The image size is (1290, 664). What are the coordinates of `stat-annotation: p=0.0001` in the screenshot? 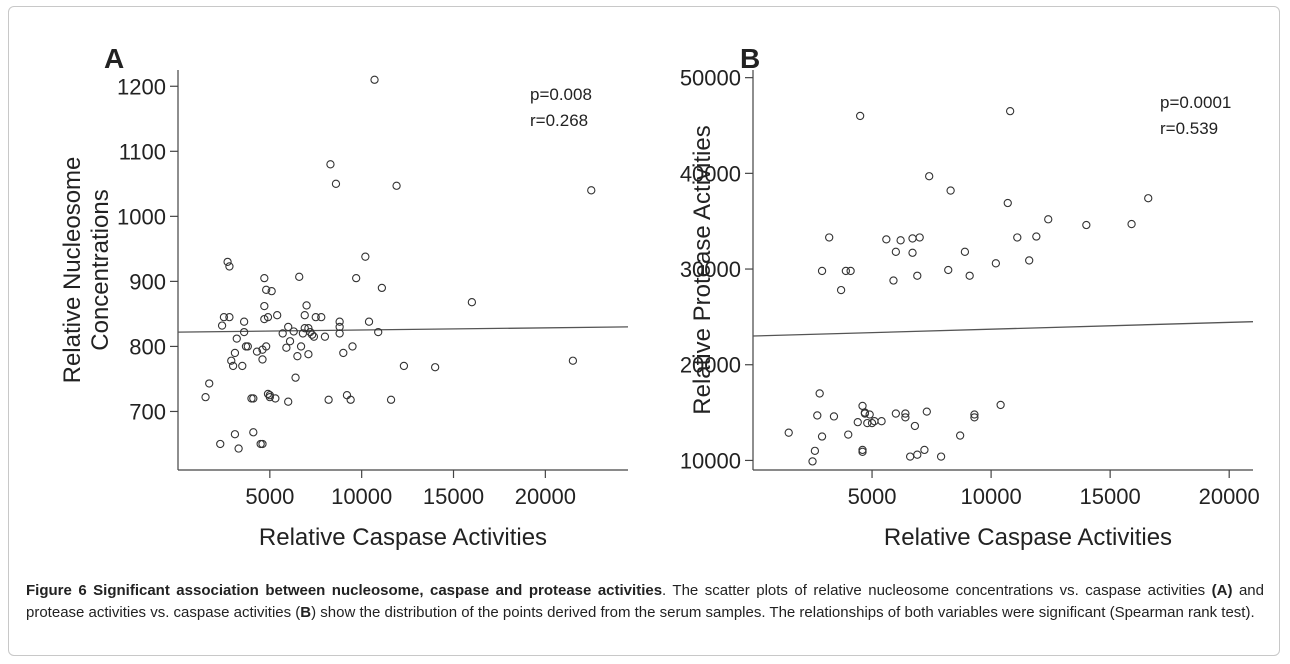 It's located at (1195, 102).